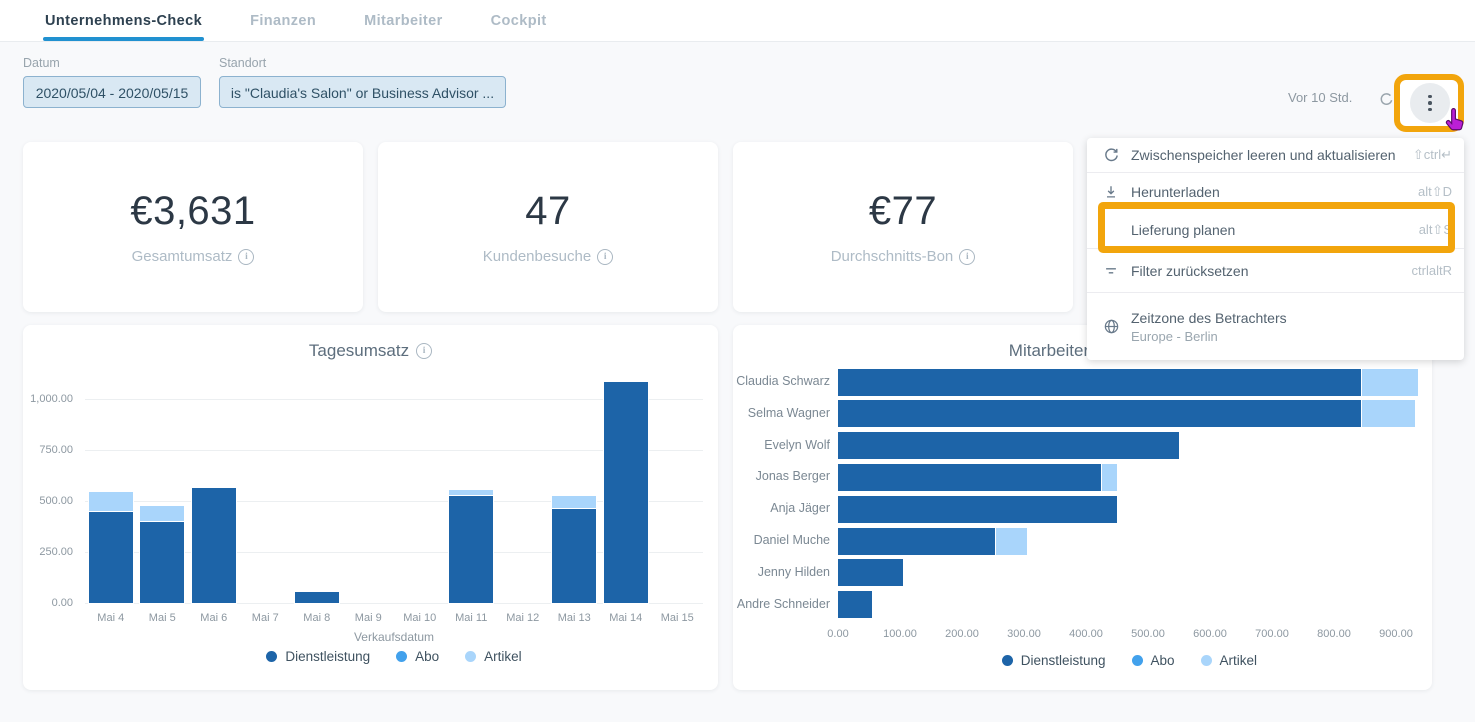 This screenshot has height=722, width=1475. I want to click on date-filter-group: Datum 2020/05/04 - 2020/05/15, so click(112, 82).